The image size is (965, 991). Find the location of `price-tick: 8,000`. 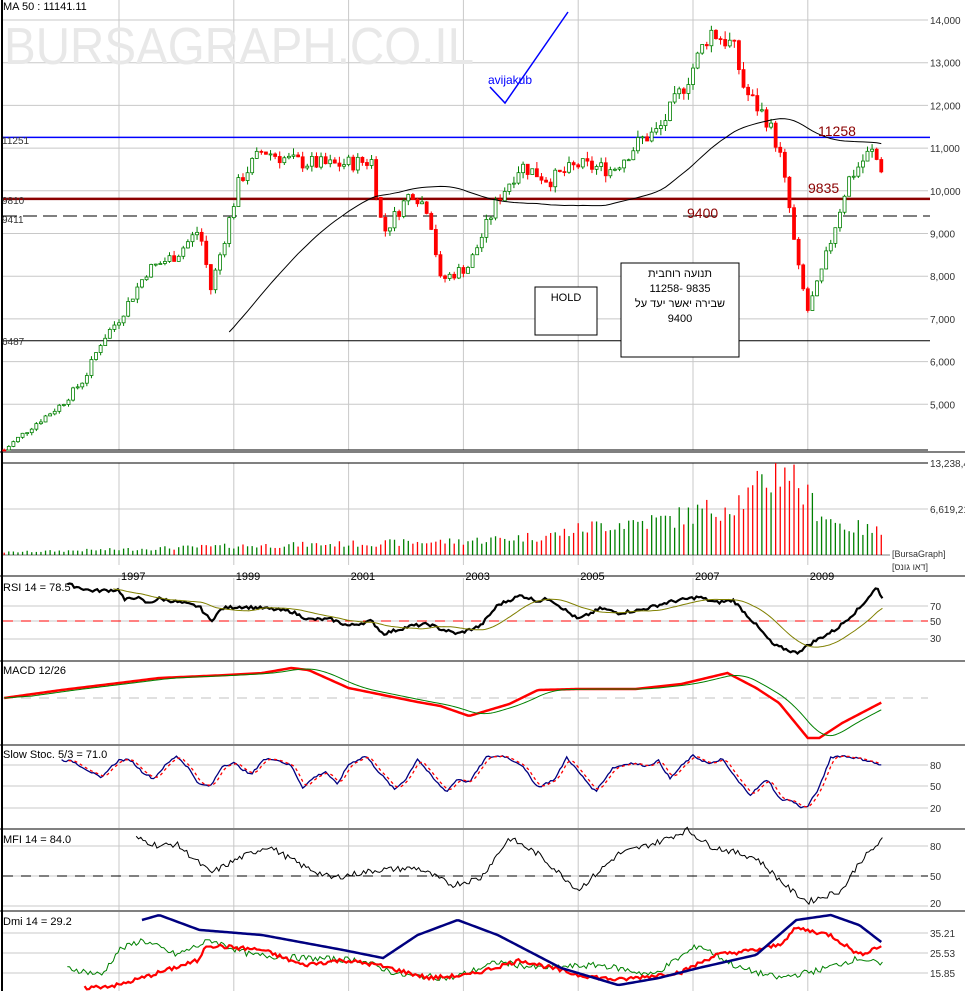

price-tick: 8,000 is located at coordinates (942, 277).